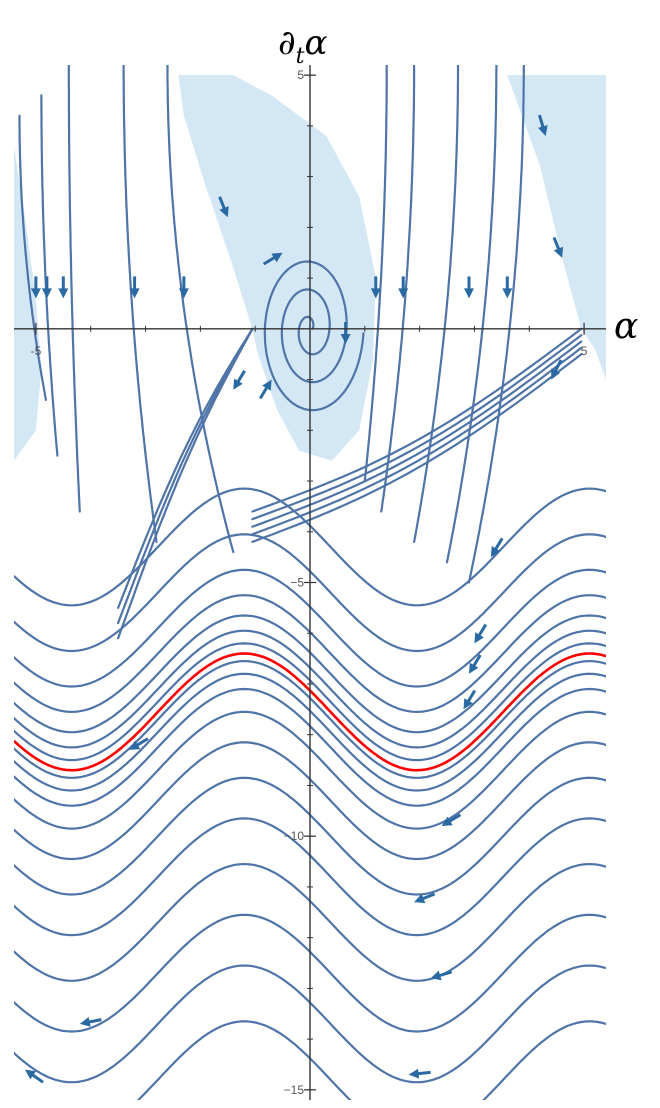  I want to click on y-tick-label: 5, so click(300, 75).